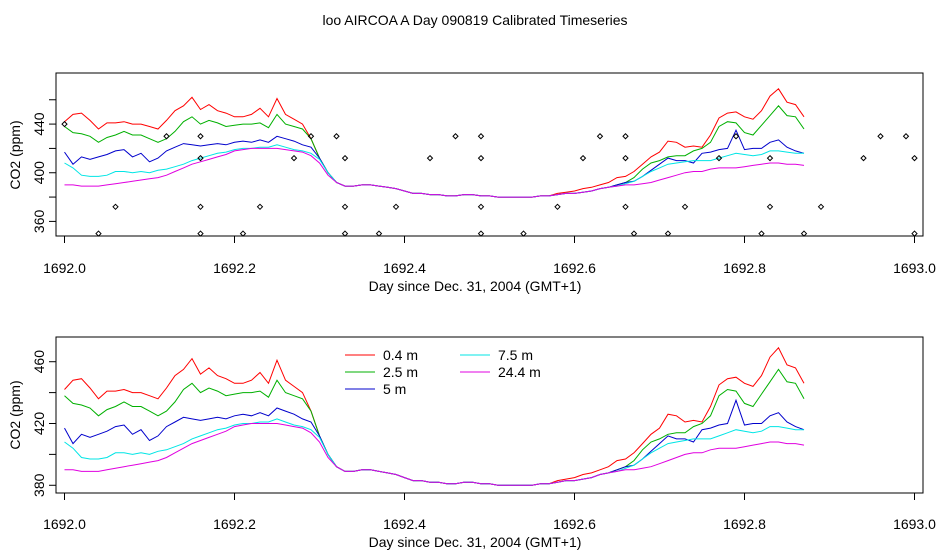  I want to click on bottom-legend: 0.4 m2.5 m5 m 7.5 m24.4 m, so click(443, 372).